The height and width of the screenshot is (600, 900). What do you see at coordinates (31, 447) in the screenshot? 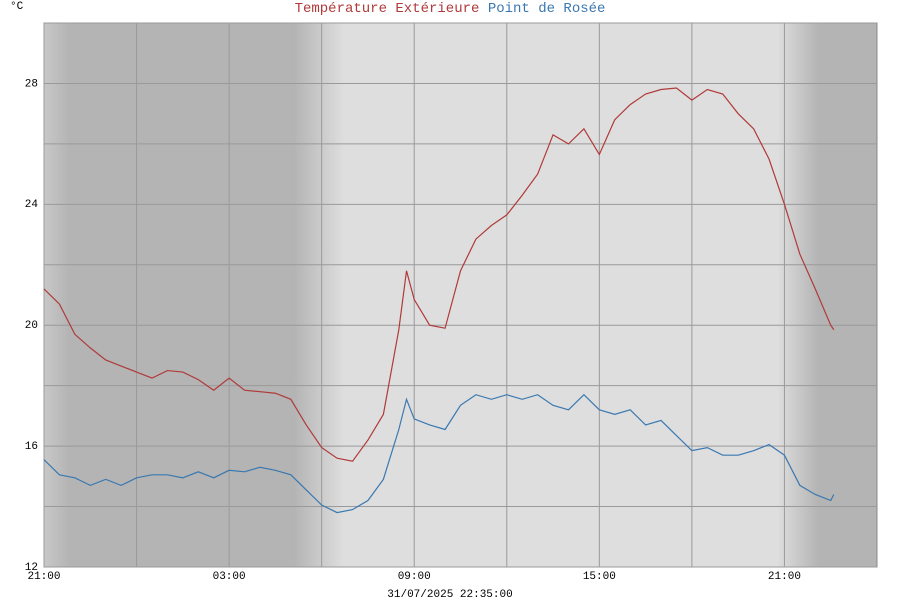
I see `y-tick-label: 16` at bounding box center [31, 447].